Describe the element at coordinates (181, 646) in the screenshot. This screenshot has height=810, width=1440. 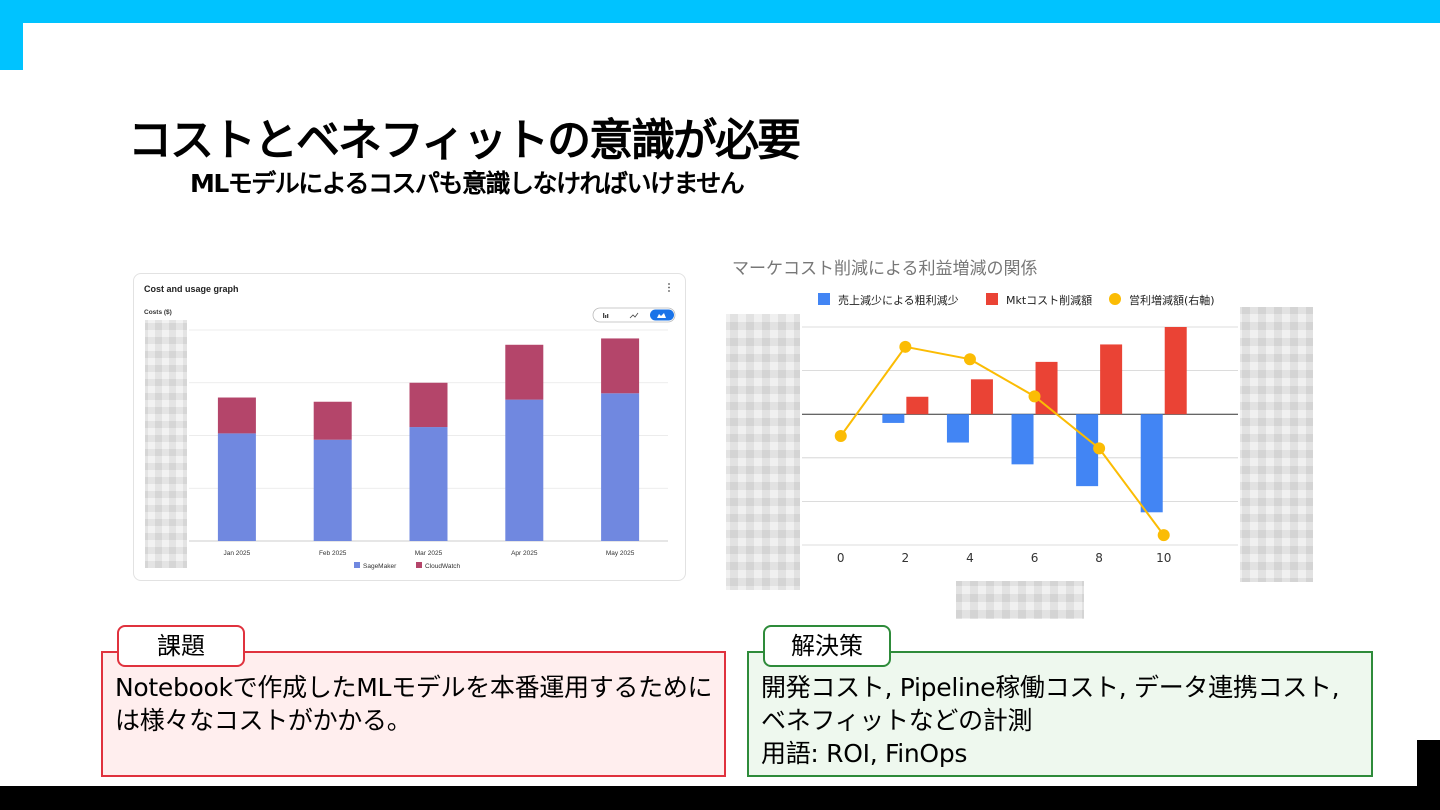
I see `issue-tag: 課題` at that location.